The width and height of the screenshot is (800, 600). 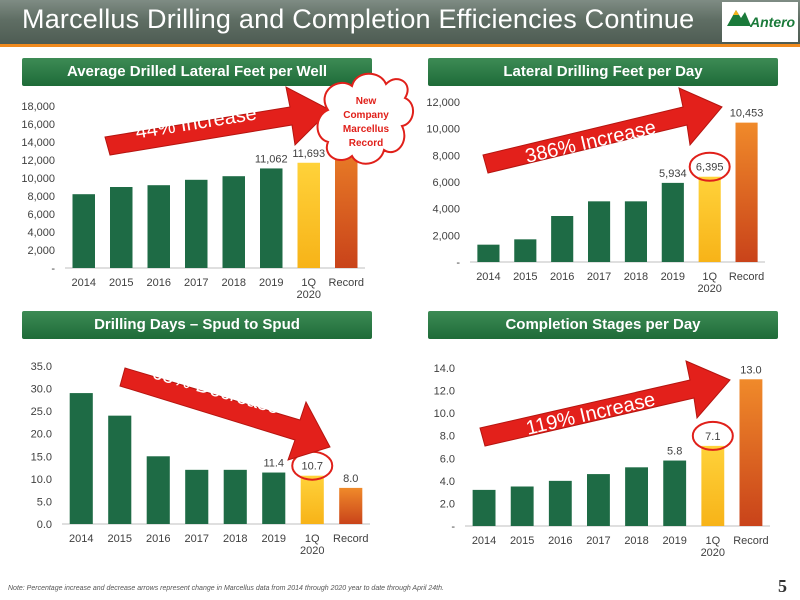 What do you see at coordinates (782, 586) in the screenshot?
I see `page-number: 5` at bounding box center [782, 586].